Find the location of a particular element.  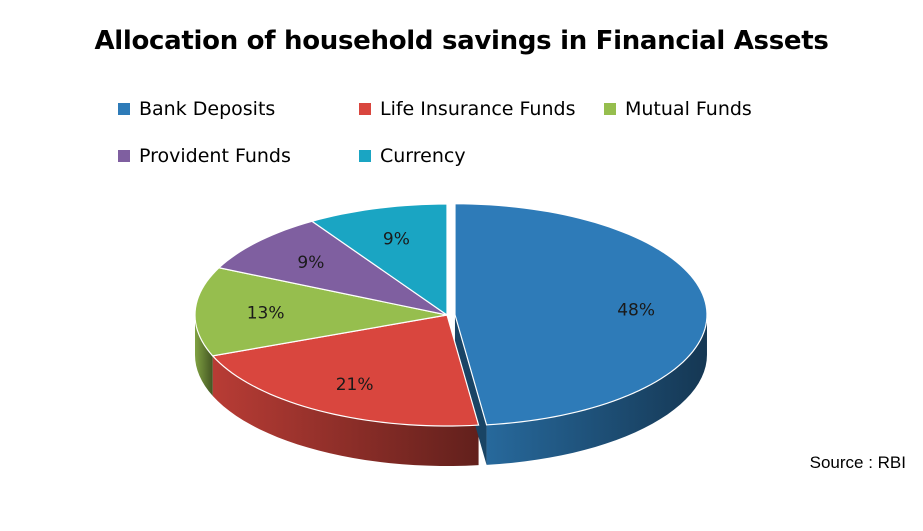

legend-item-provident-funds: Provident Funds is located at coordinates (204, 156).